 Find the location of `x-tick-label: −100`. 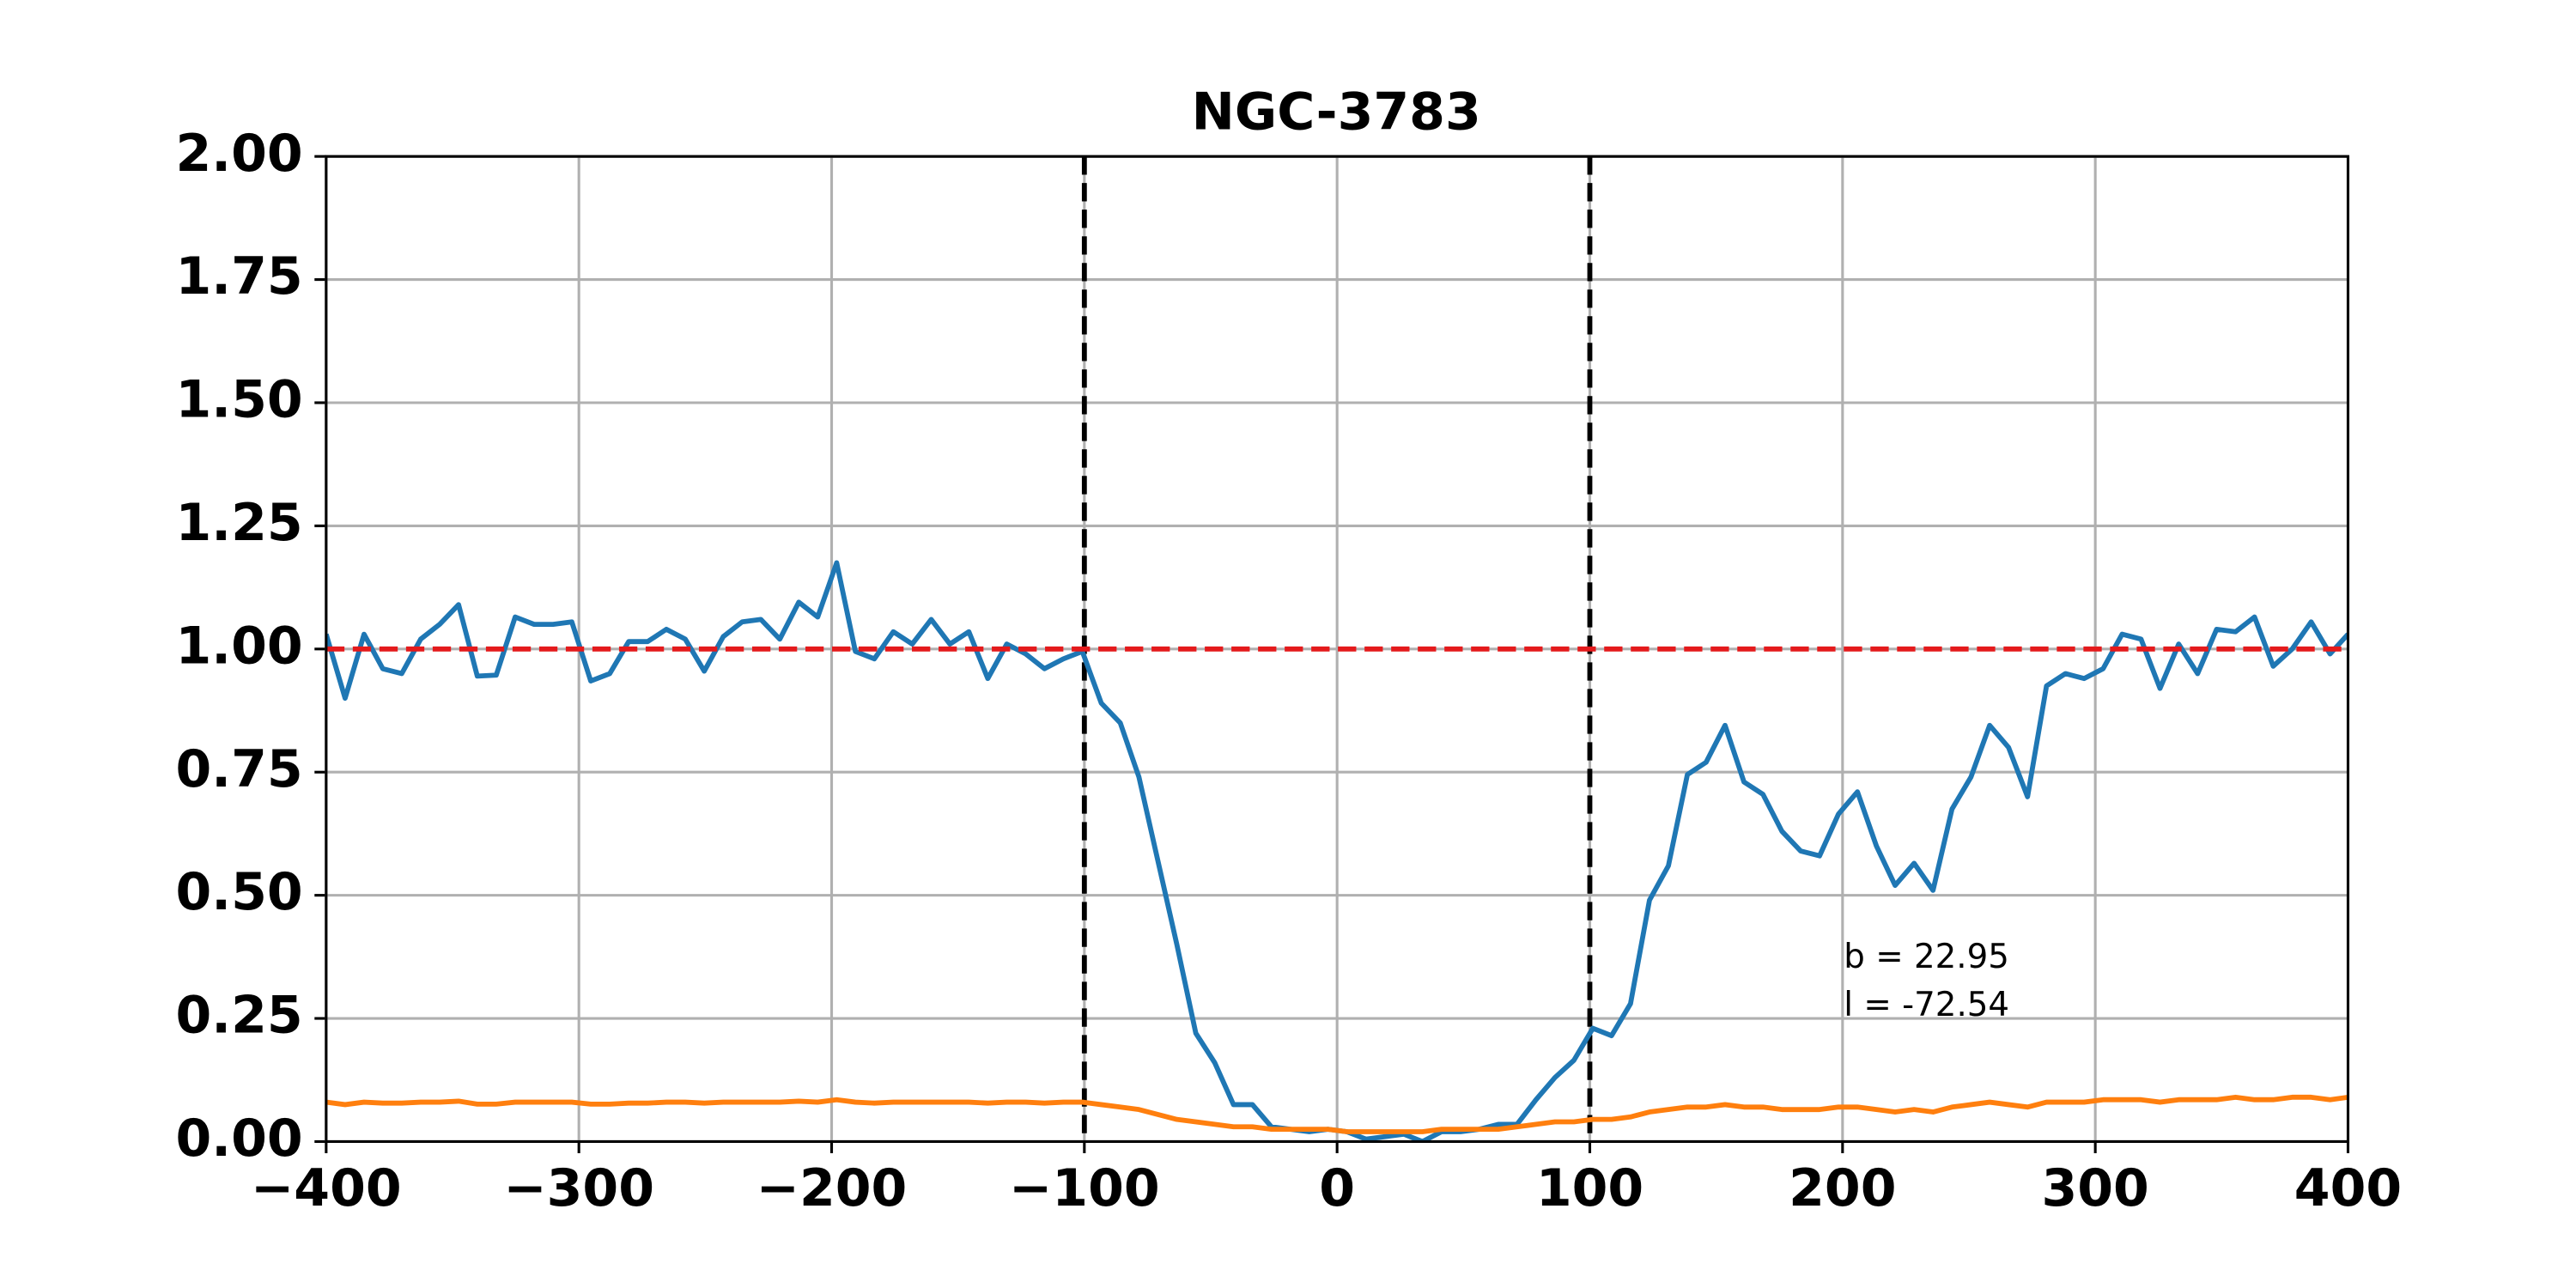

x-tick-label: −100 is located at coordinates (1085, 1188).